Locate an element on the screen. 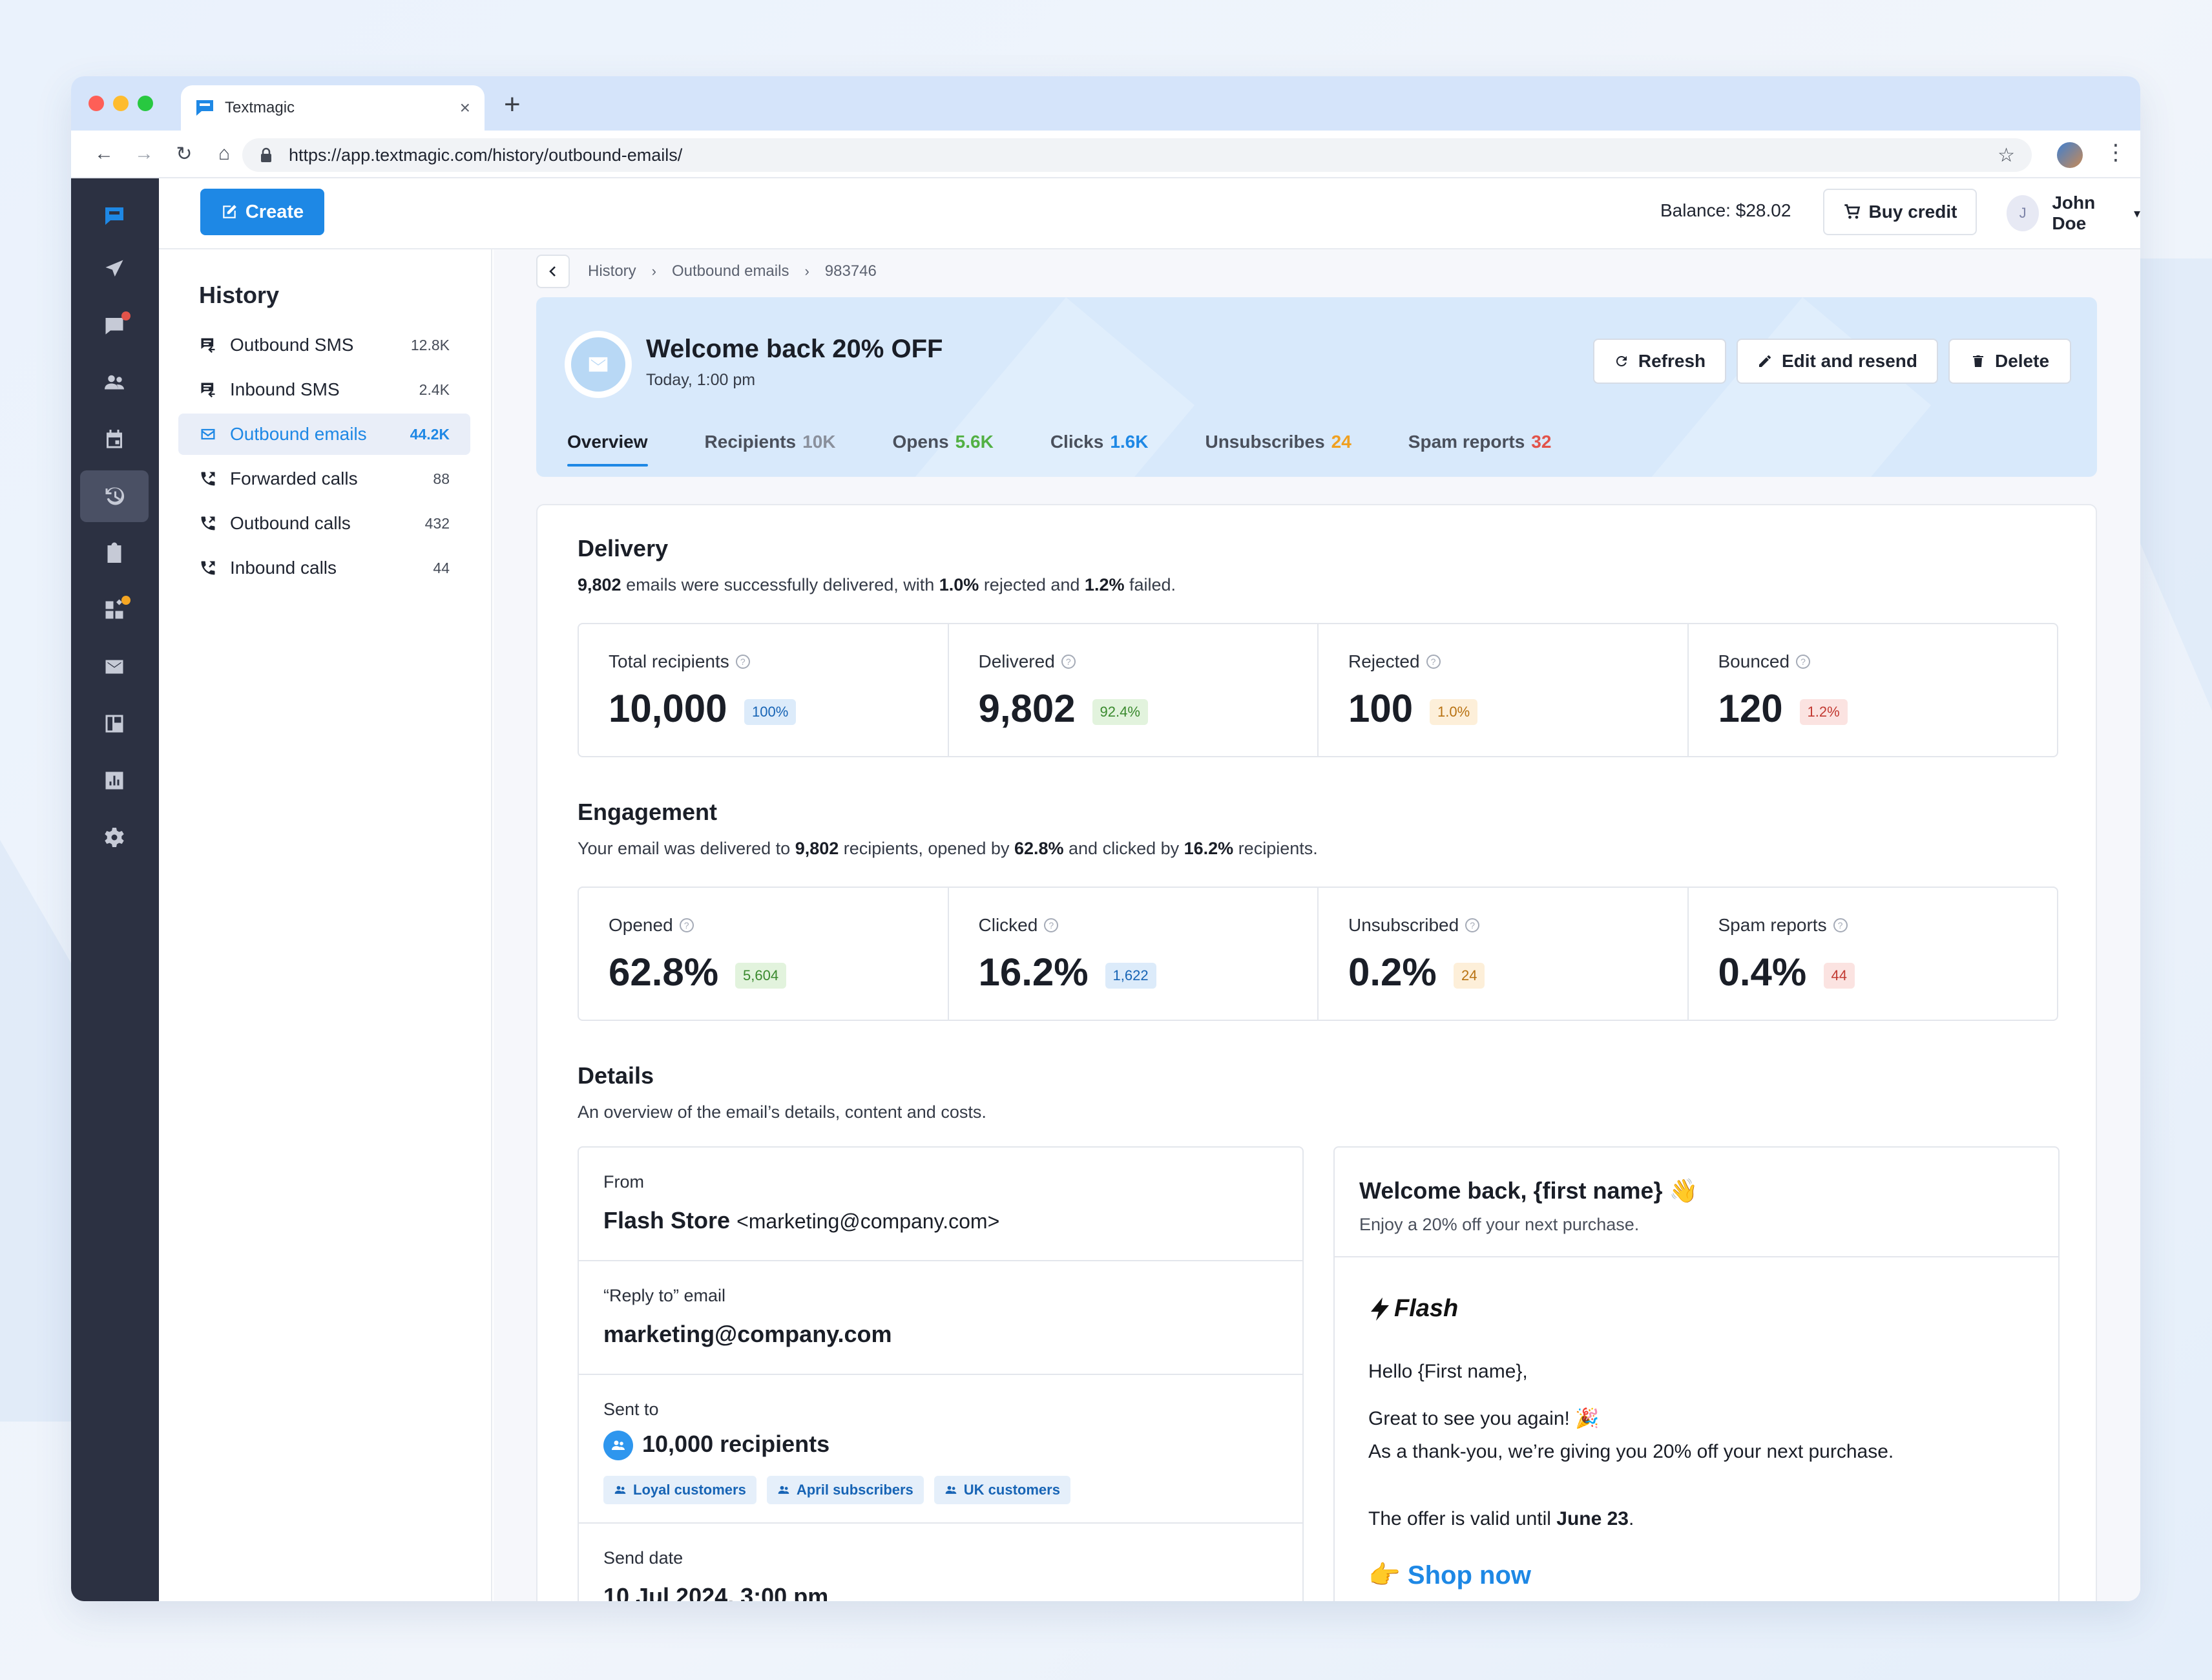 Image resolution: width=2212 pixels, height=1680 pixels. refresh-button: Refresh is located at coordinates (1659, 362).